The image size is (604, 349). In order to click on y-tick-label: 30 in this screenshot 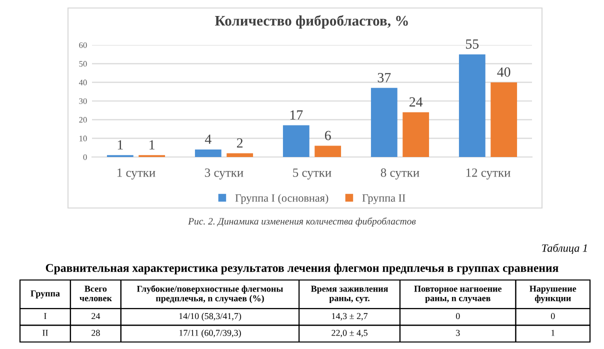, I will do `click(83, 101)`.